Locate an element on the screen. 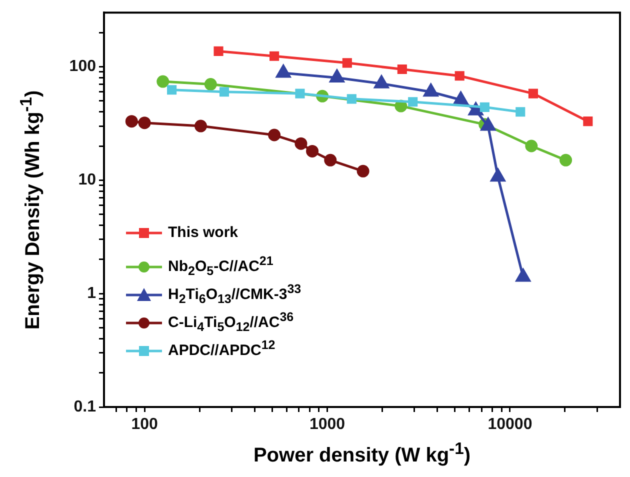 Image resolution: width=630 pixels, height=477 pixels. y-tick-label: 0.1 is located at coordinates (85, 407).